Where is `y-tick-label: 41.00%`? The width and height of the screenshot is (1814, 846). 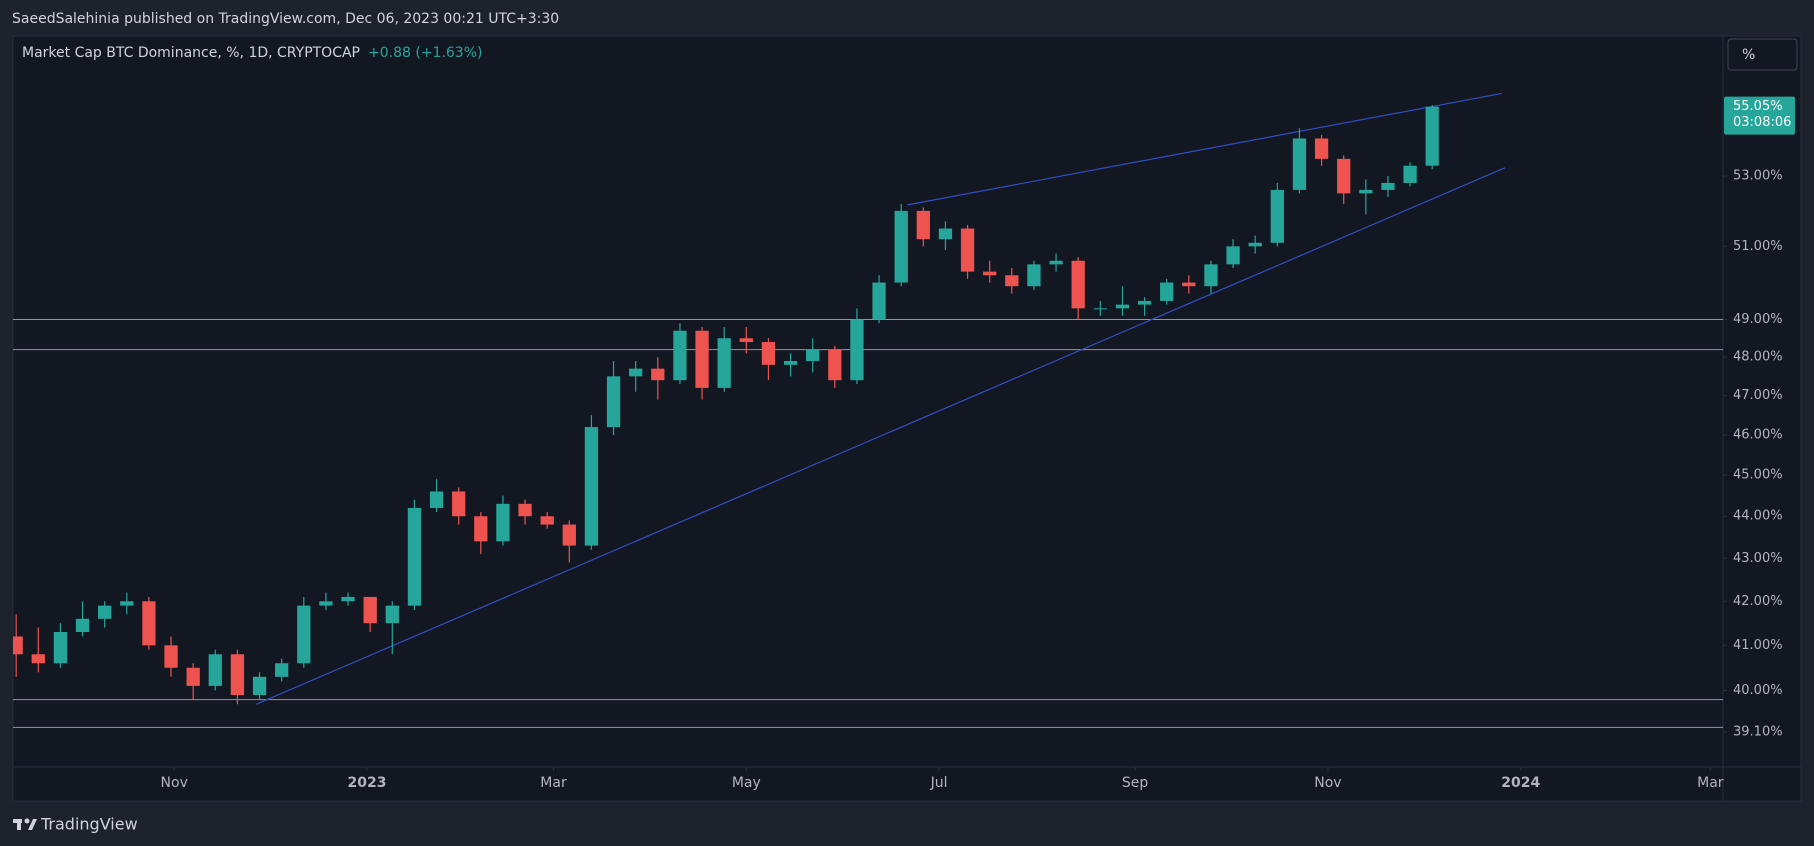
y-tick-label: 41.00% is located at coordinates (1758, 645).